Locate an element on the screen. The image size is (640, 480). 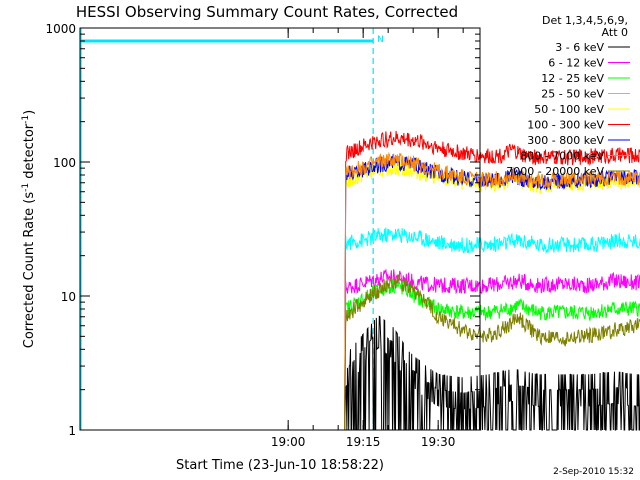
legend-label: 7000 - 20000 keV is located at coordinates (555, 171).